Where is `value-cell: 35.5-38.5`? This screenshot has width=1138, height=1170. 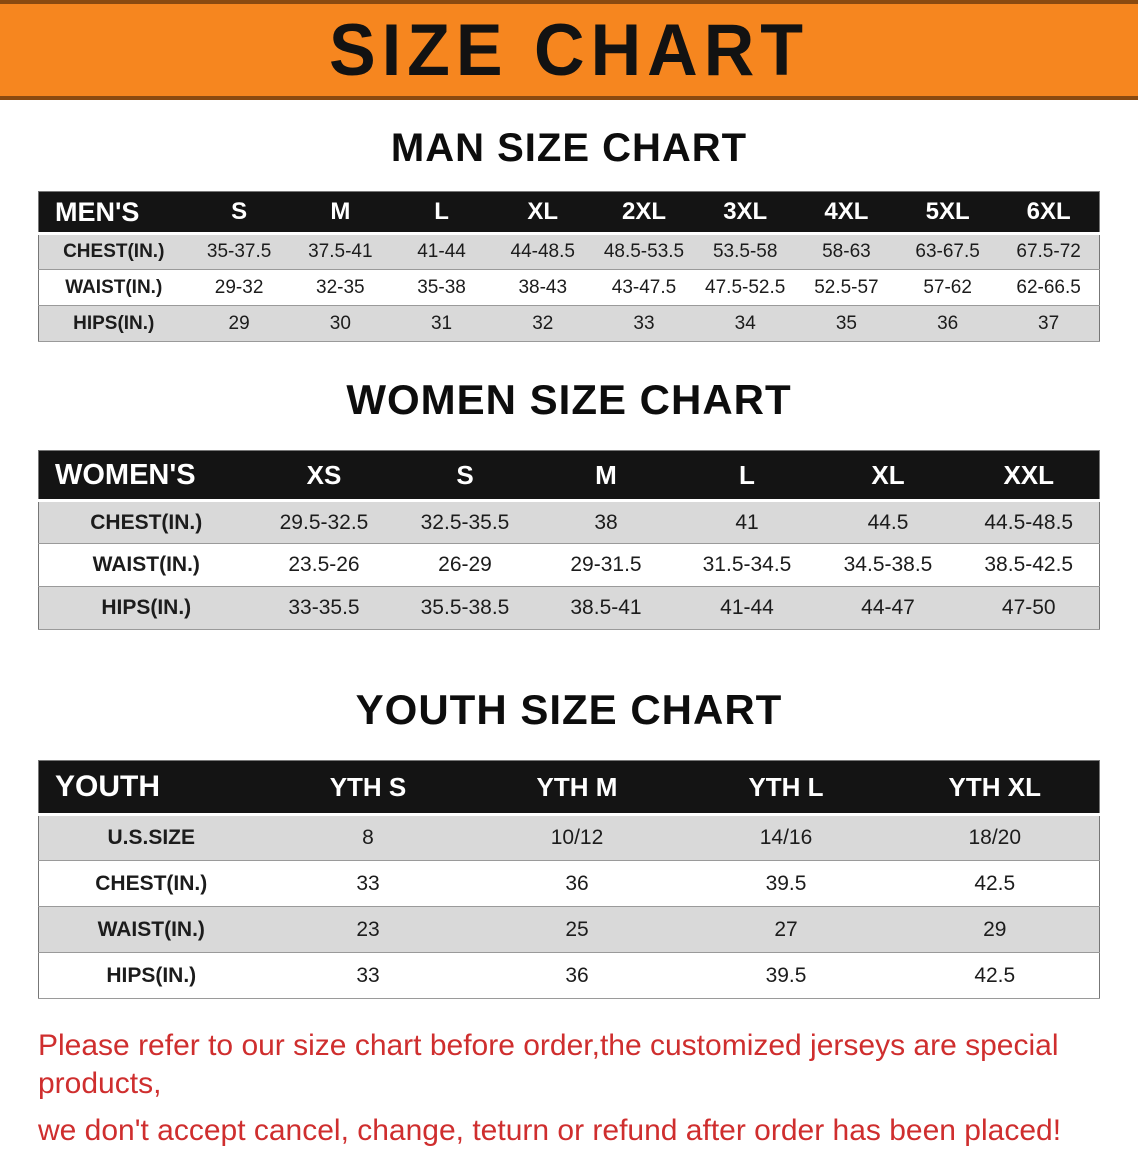 value-cell: 35.5-38.5 is located at coordinates (465, 608).